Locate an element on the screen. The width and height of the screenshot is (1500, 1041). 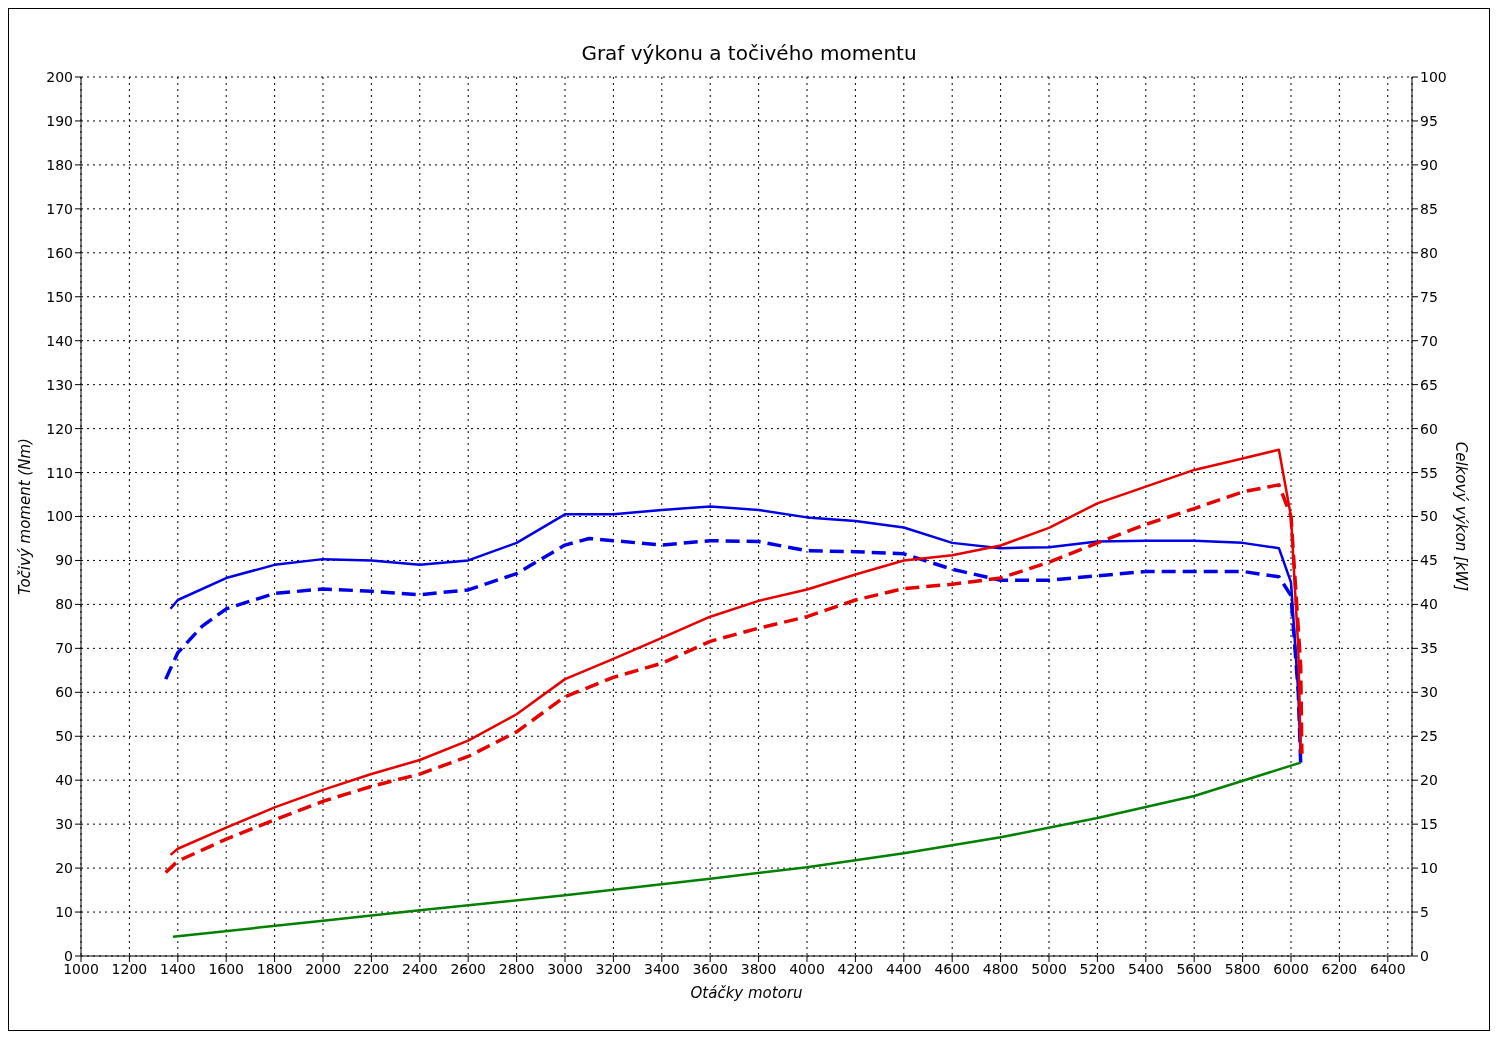
x-tick-label: 4800 is located at coordinates (1000, 968).